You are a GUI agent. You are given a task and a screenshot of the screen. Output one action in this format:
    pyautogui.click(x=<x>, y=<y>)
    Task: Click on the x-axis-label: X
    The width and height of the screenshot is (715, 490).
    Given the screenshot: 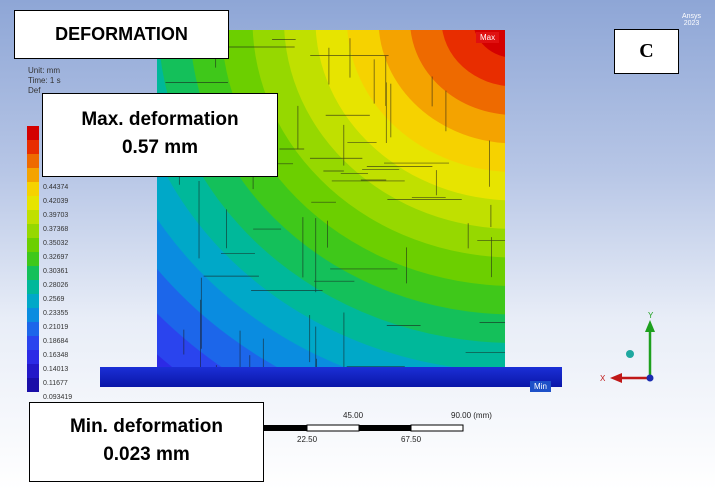 What is the action you would take?
    pyautogui.click(x=603, y=378)
    